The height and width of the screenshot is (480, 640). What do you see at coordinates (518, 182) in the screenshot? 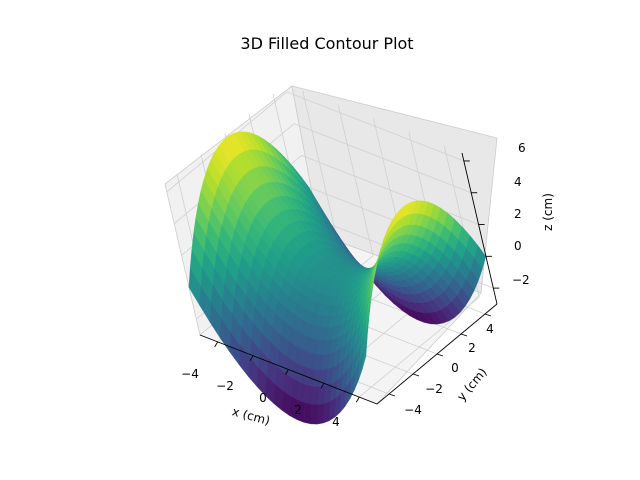
I see `z-tick-label: 4` at bounding box center [518, 182].